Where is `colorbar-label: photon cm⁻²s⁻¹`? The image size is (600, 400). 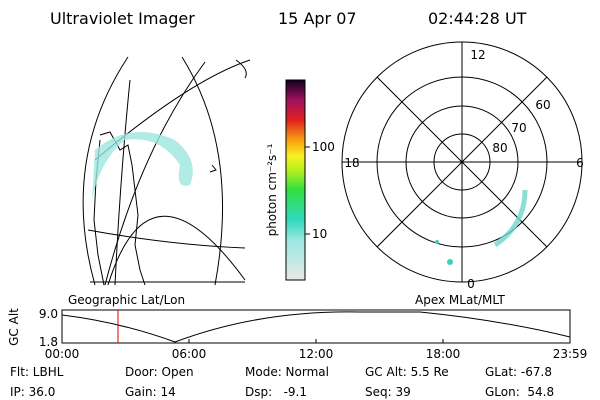 colorbar-label: photon cm⁻²s⁻¹ is located at coordinates (272, 189).